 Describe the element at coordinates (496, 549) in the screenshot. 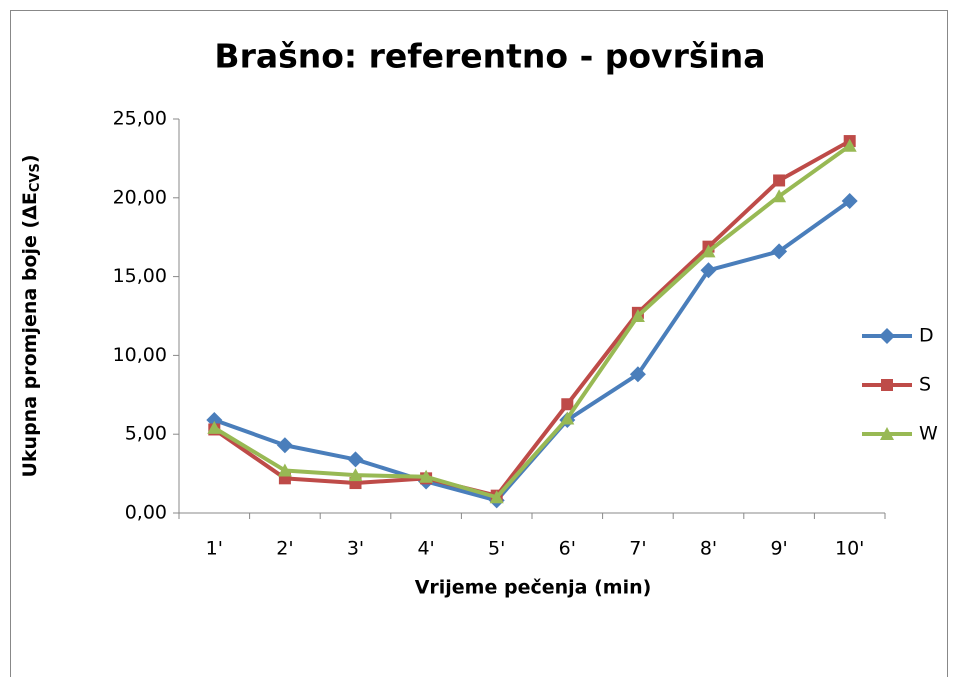

I see `x-tick-label: 5'` at that location.